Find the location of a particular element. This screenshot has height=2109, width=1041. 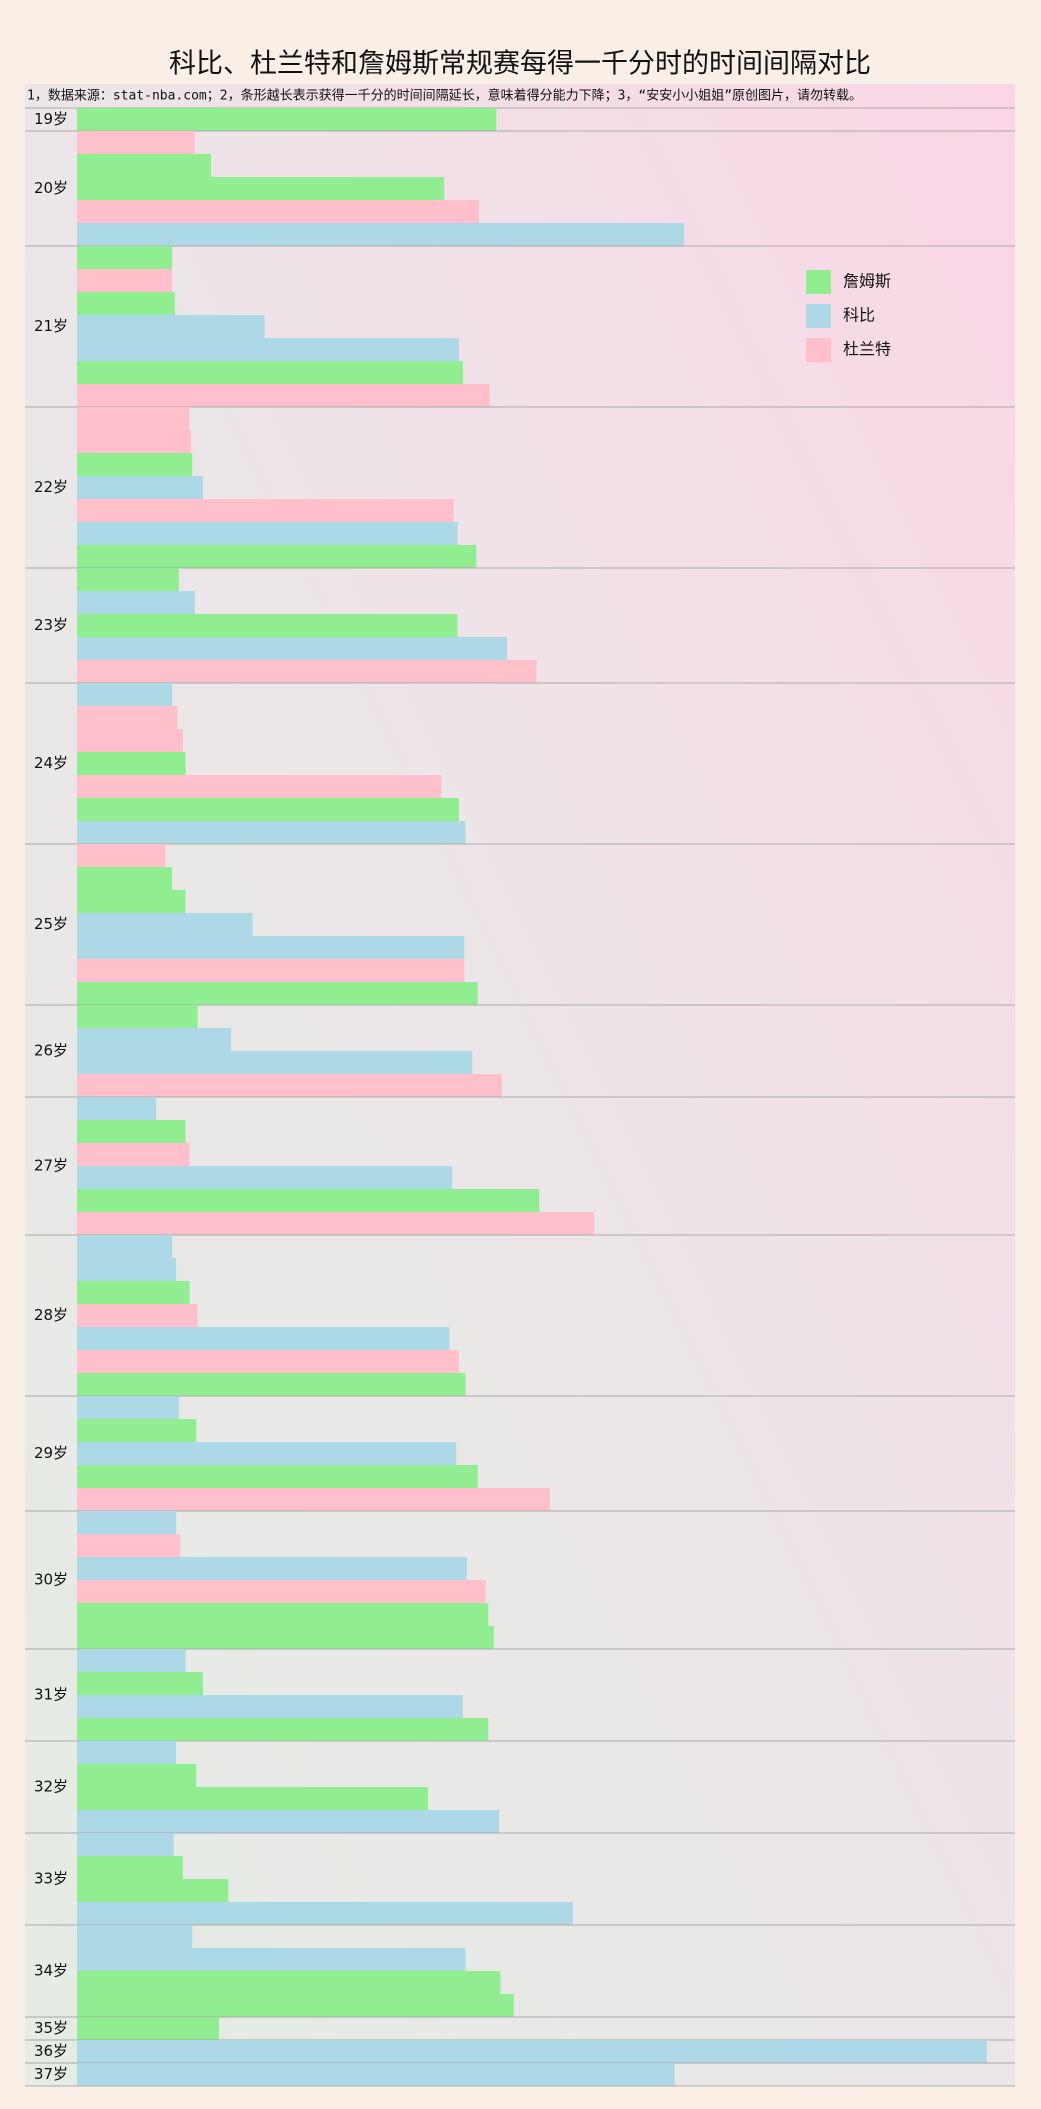

y-tick-label: 24岁 is located at coordinates (51, 763).